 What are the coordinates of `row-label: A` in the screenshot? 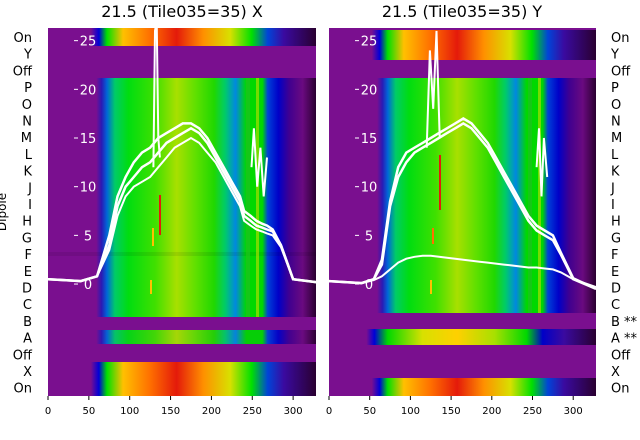 It's located at (27, 339).